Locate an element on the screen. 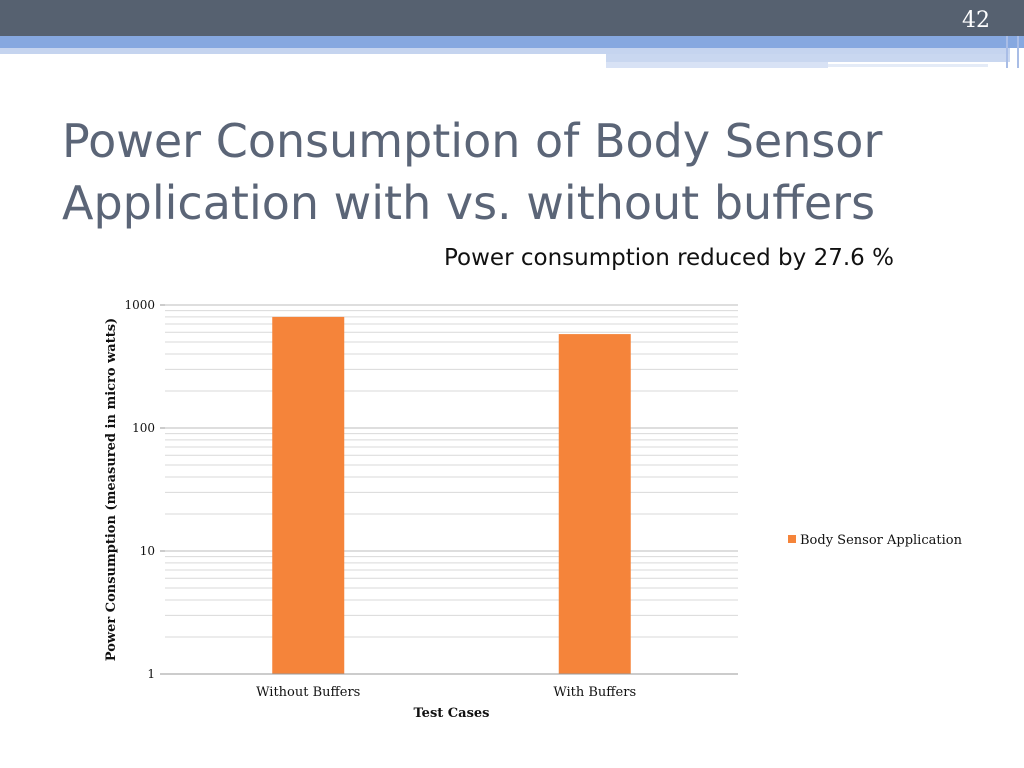  slide-subtitle: Power consumption reduced by 27.6 % is located at coordinates (669, 258).